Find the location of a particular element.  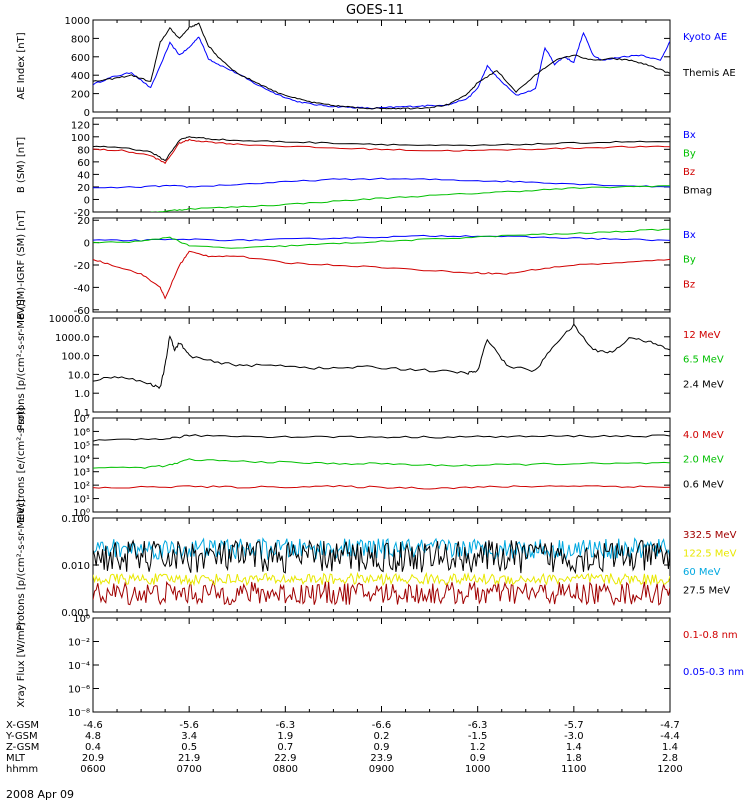

legend-entry: Bmag is located at coordinates (697, 191).